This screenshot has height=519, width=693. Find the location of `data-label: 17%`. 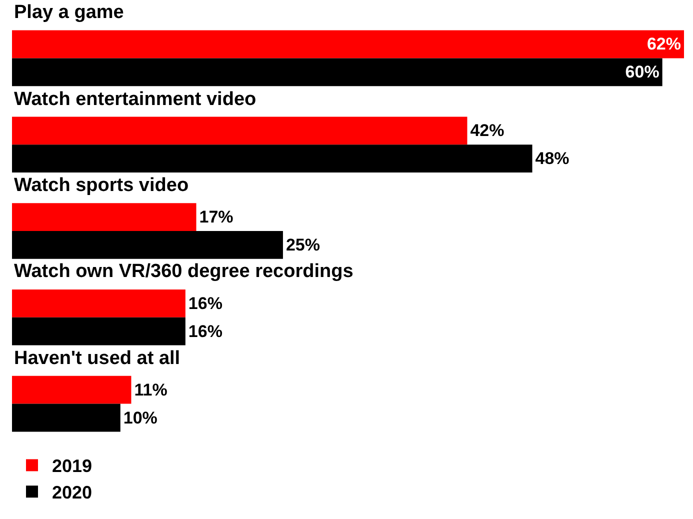

data-label: 17% is located at coordinates (216, 217).